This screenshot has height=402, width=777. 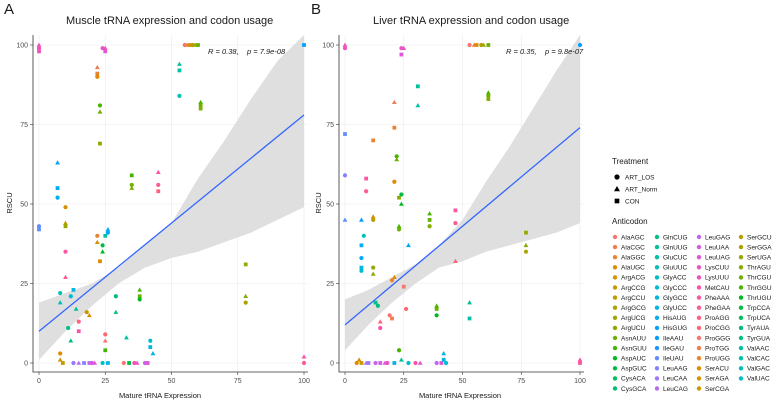 I want to click on y-tick-label: 100, so click(x=328, y=46).